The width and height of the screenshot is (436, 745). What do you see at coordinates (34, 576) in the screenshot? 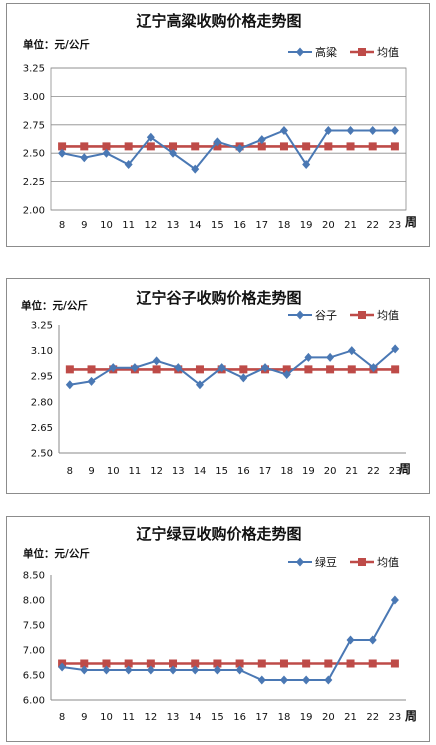
I see `y-tick-label: 8.50` at bounding box center [34, 576].